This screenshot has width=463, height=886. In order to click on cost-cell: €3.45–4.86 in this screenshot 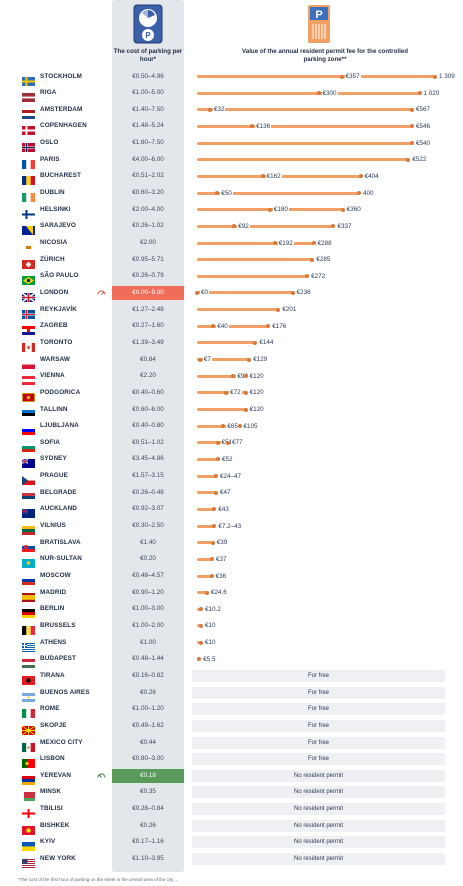, I will do `click(148, 459)`.